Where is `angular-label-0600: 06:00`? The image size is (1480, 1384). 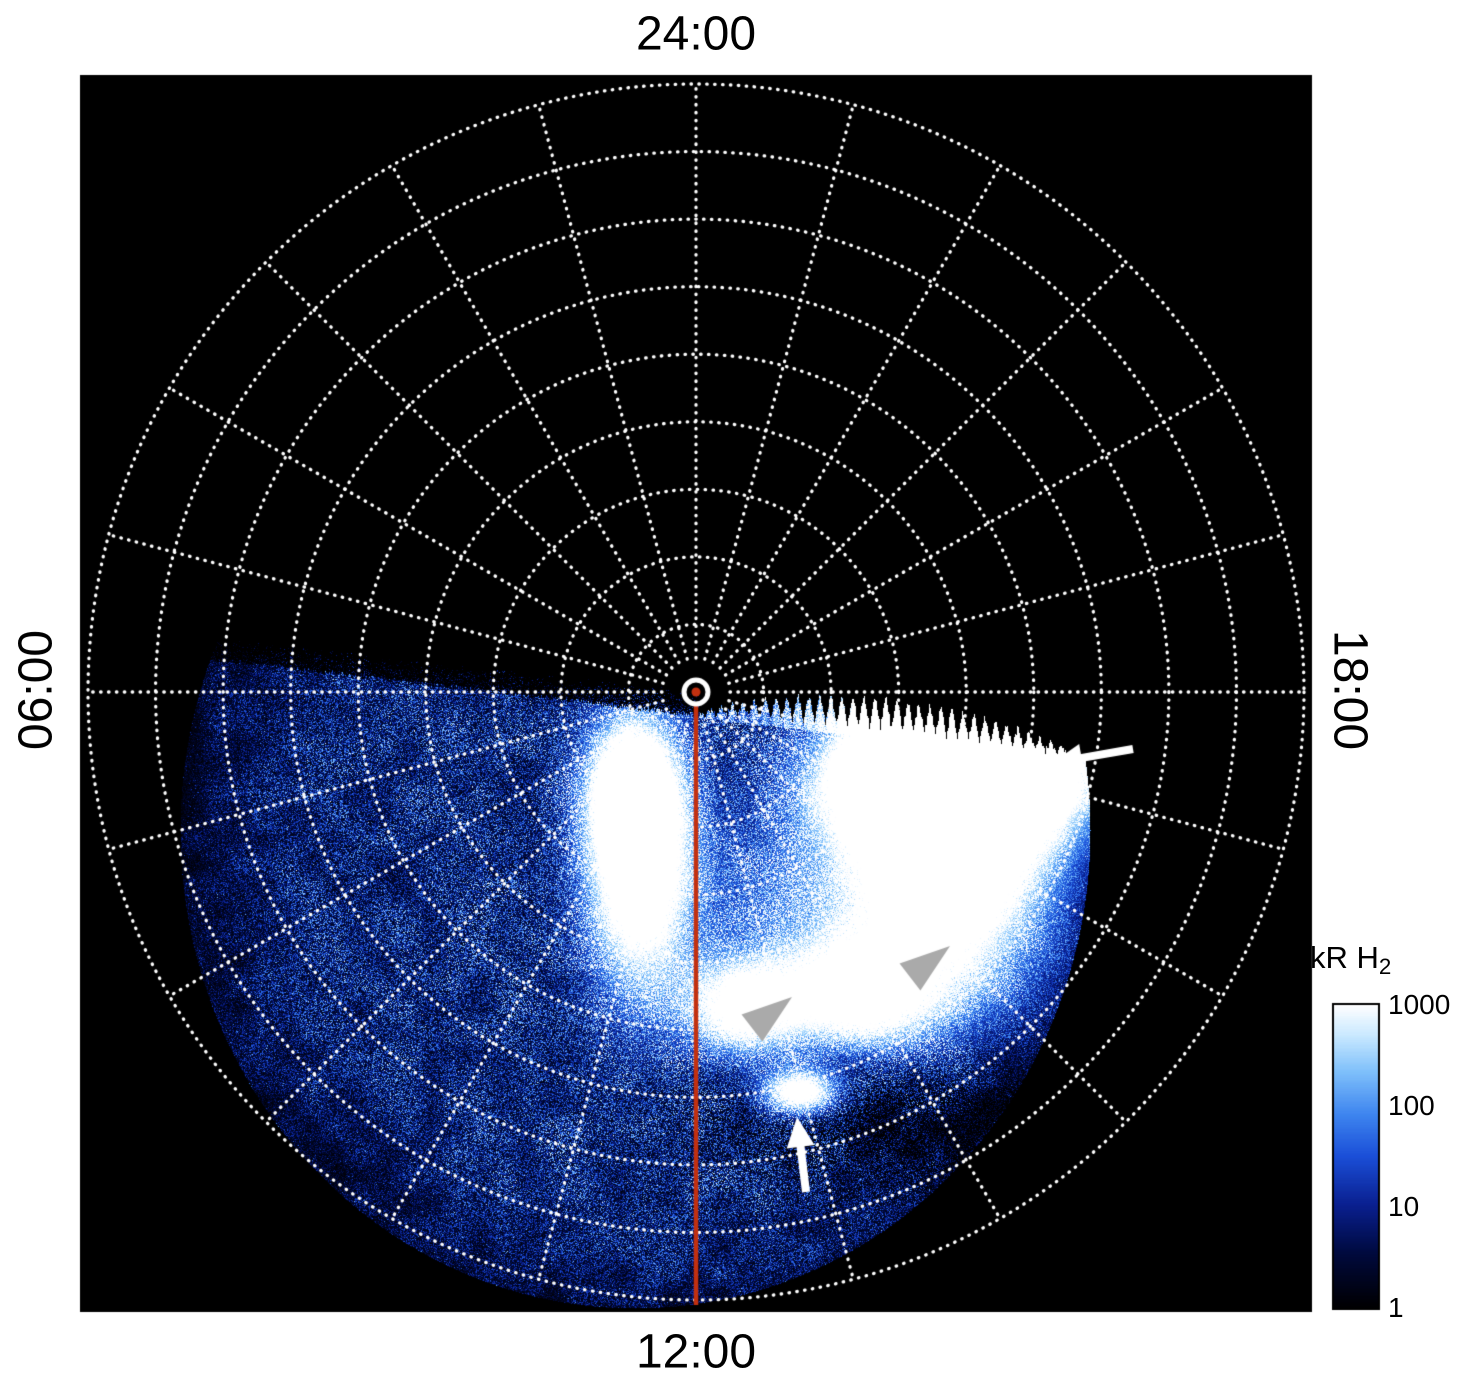 angular-label-0600: 06:00 is located at coordinates (36, 690).